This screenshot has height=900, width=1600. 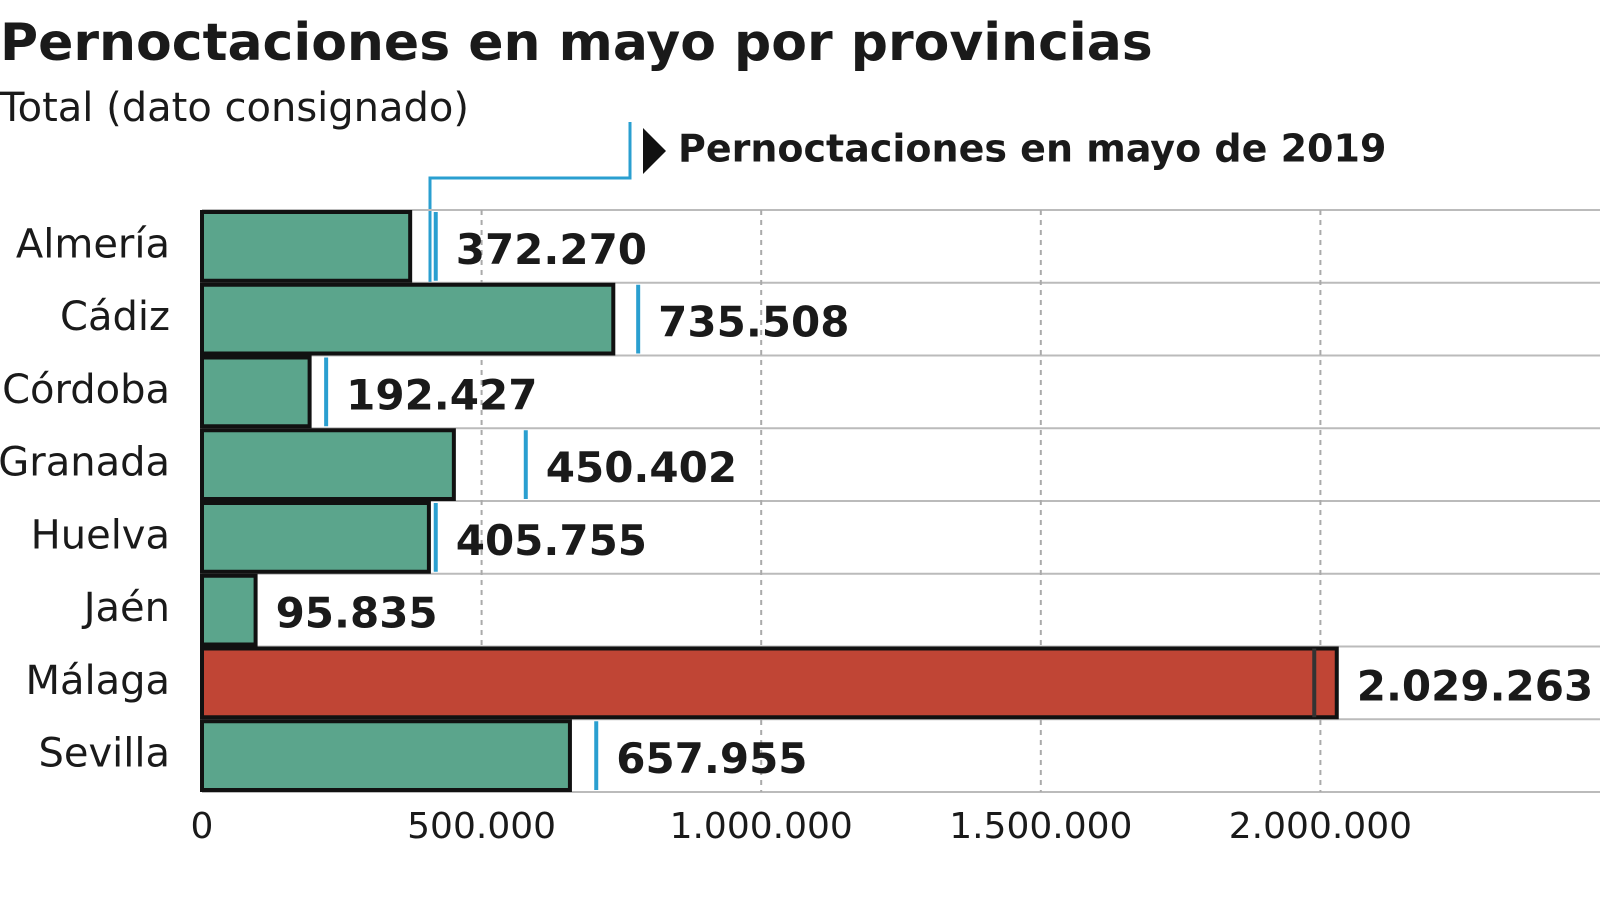 I want to click on value-label: 735.508, so click(x=753, y=322).